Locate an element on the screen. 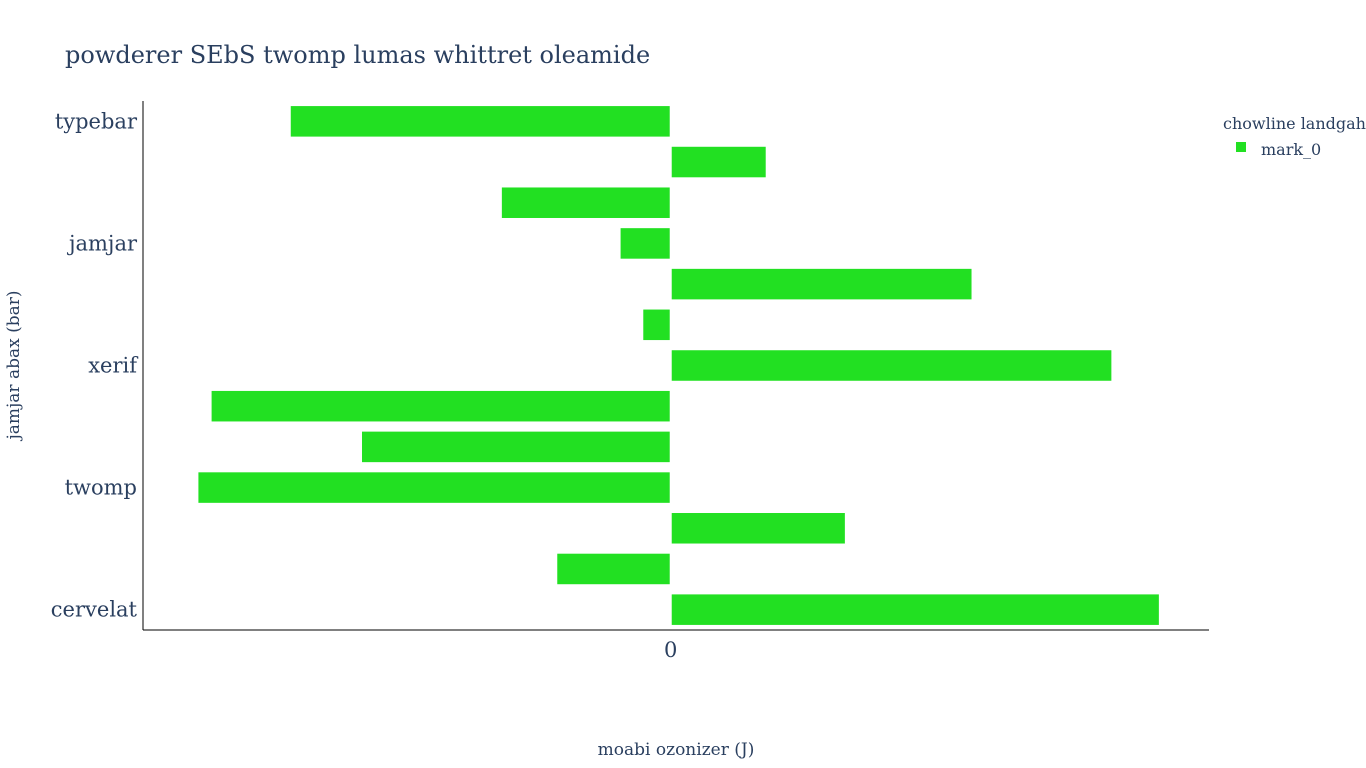  x-tick-label-0: 0 is located at coordinates (670, 650).